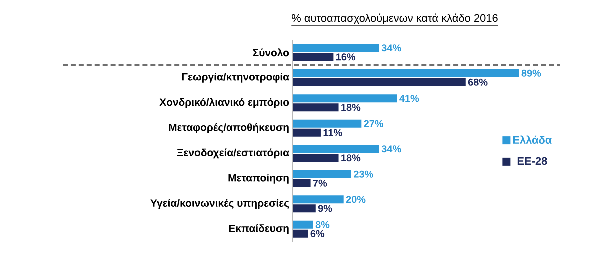  I want to click on y-tick-label: Μεταποίηση, so click(258, 179).